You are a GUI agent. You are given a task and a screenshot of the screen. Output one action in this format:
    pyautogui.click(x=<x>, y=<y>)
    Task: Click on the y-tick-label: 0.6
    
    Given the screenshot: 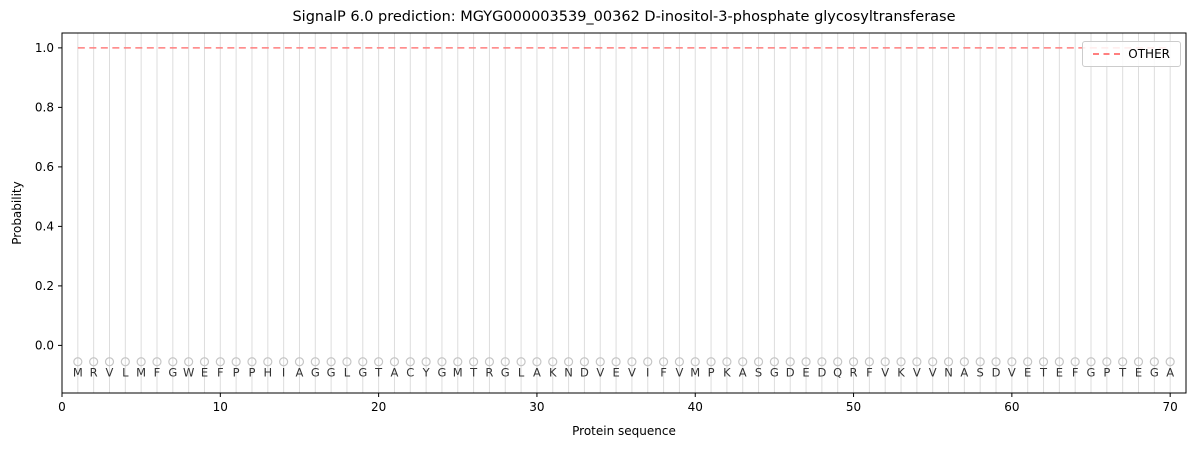 What is the action you would take?
    pyautogui.click(x=44, y=167)
    